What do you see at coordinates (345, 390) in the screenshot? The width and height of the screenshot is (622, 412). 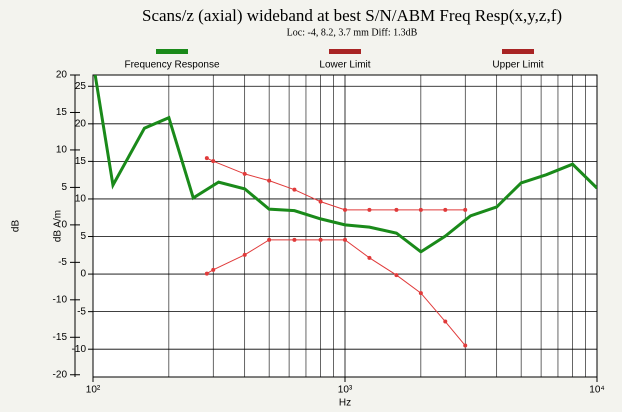 I see `x-tick-label: 10³` at bounding box center [345, 390].